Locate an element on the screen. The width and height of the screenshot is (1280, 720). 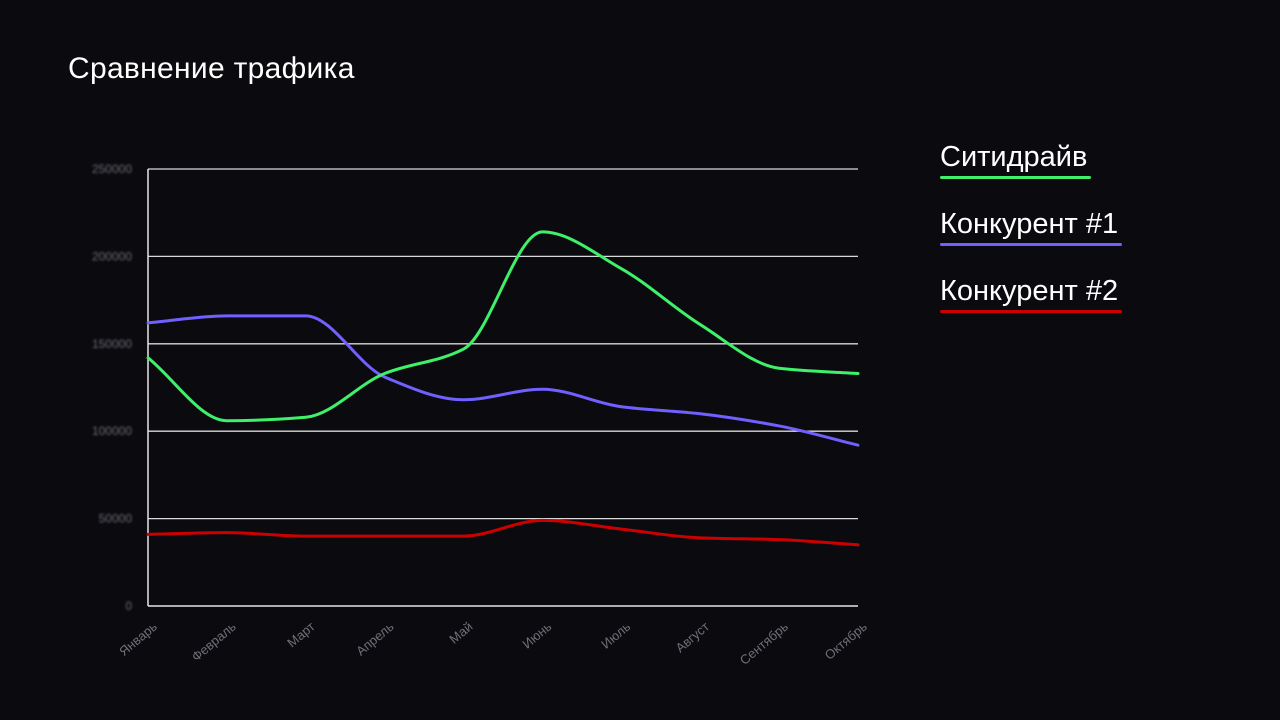
x-tick-label: Февраль is located at coordinates (214, 642).